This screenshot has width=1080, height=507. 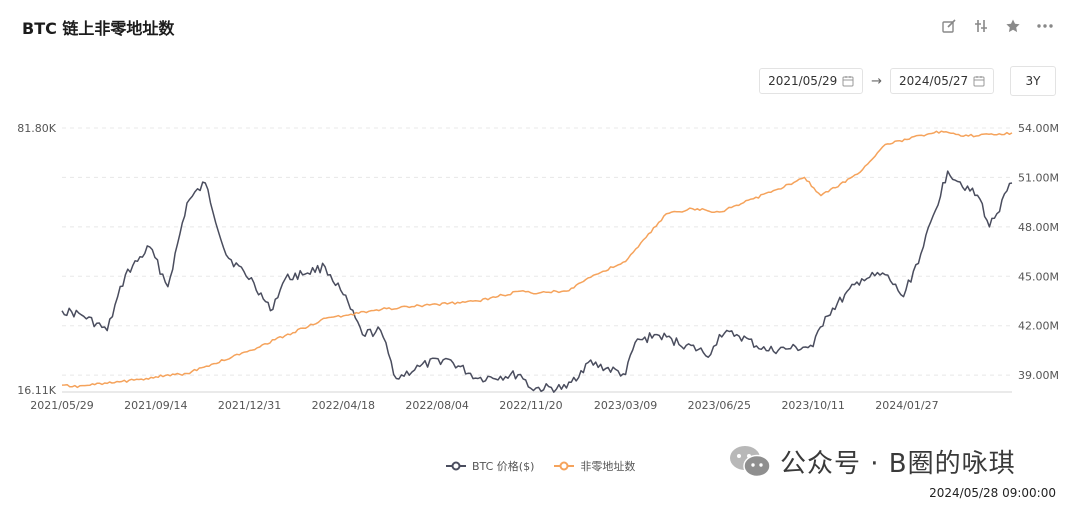 I want to click on timestamp: 2024/05/28 09:00:00, so click(x=992, y=493).